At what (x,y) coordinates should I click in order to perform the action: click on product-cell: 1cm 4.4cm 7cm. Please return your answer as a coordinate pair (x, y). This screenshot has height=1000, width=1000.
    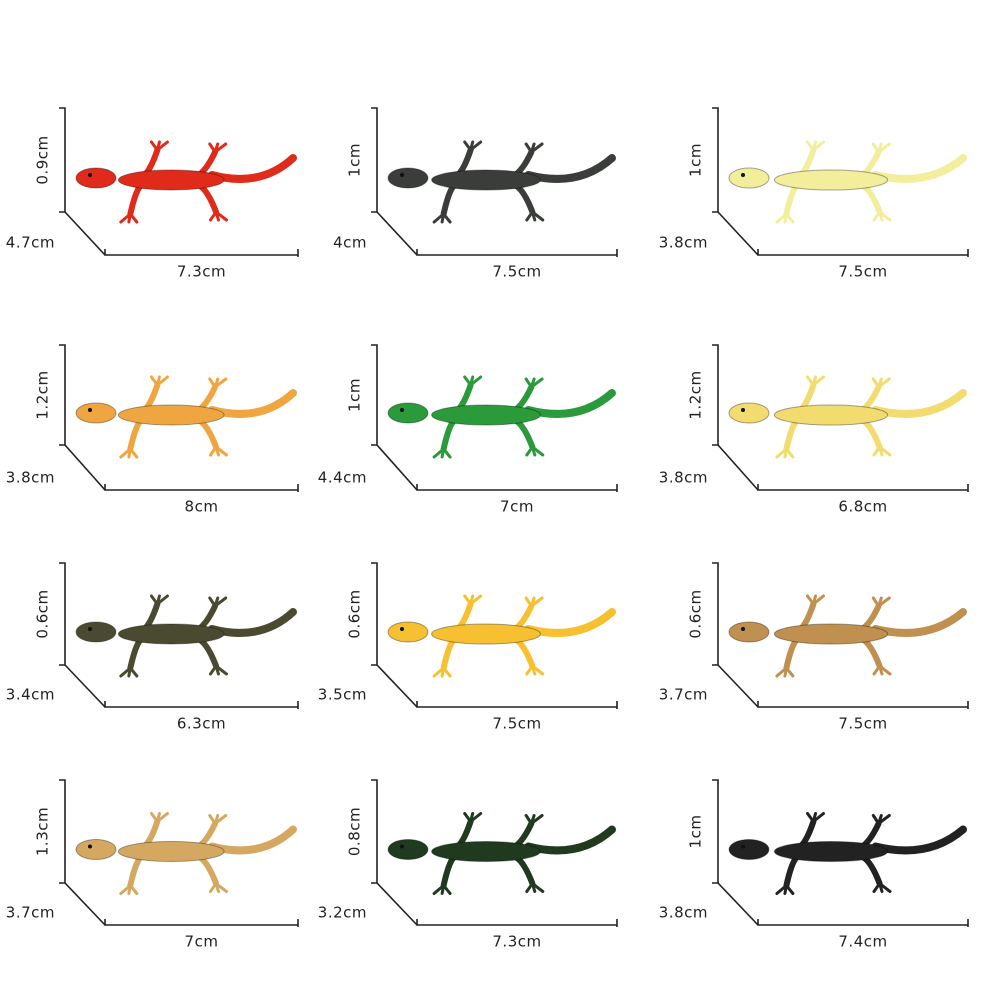
    Looking at the image, I should click on (468, 430).